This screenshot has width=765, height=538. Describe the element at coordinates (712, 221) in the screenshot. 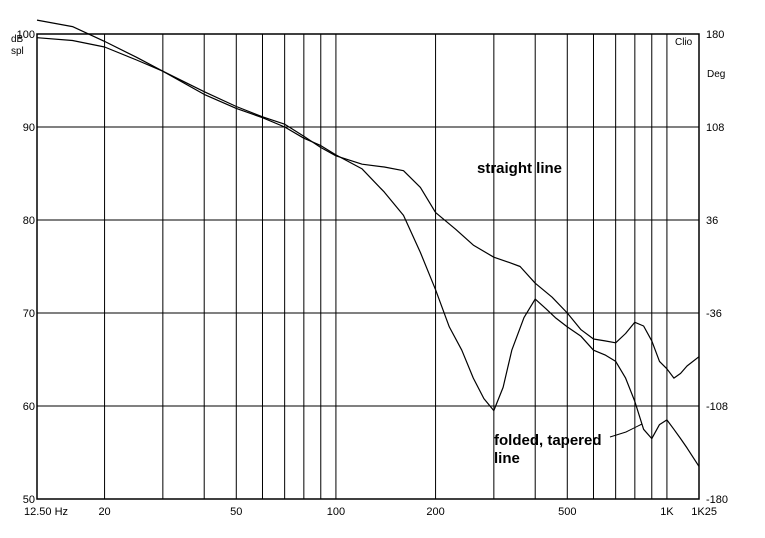

I see `y2-tick-label: 36` at that location.